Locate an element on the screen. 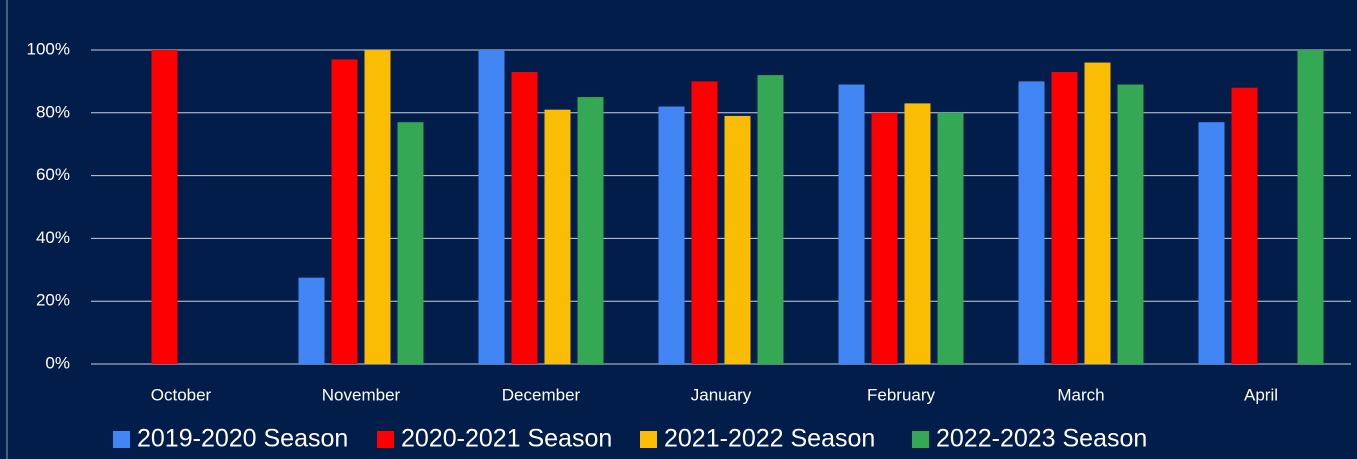  y-tick-label: 100% is located at coordinates (48, 48).